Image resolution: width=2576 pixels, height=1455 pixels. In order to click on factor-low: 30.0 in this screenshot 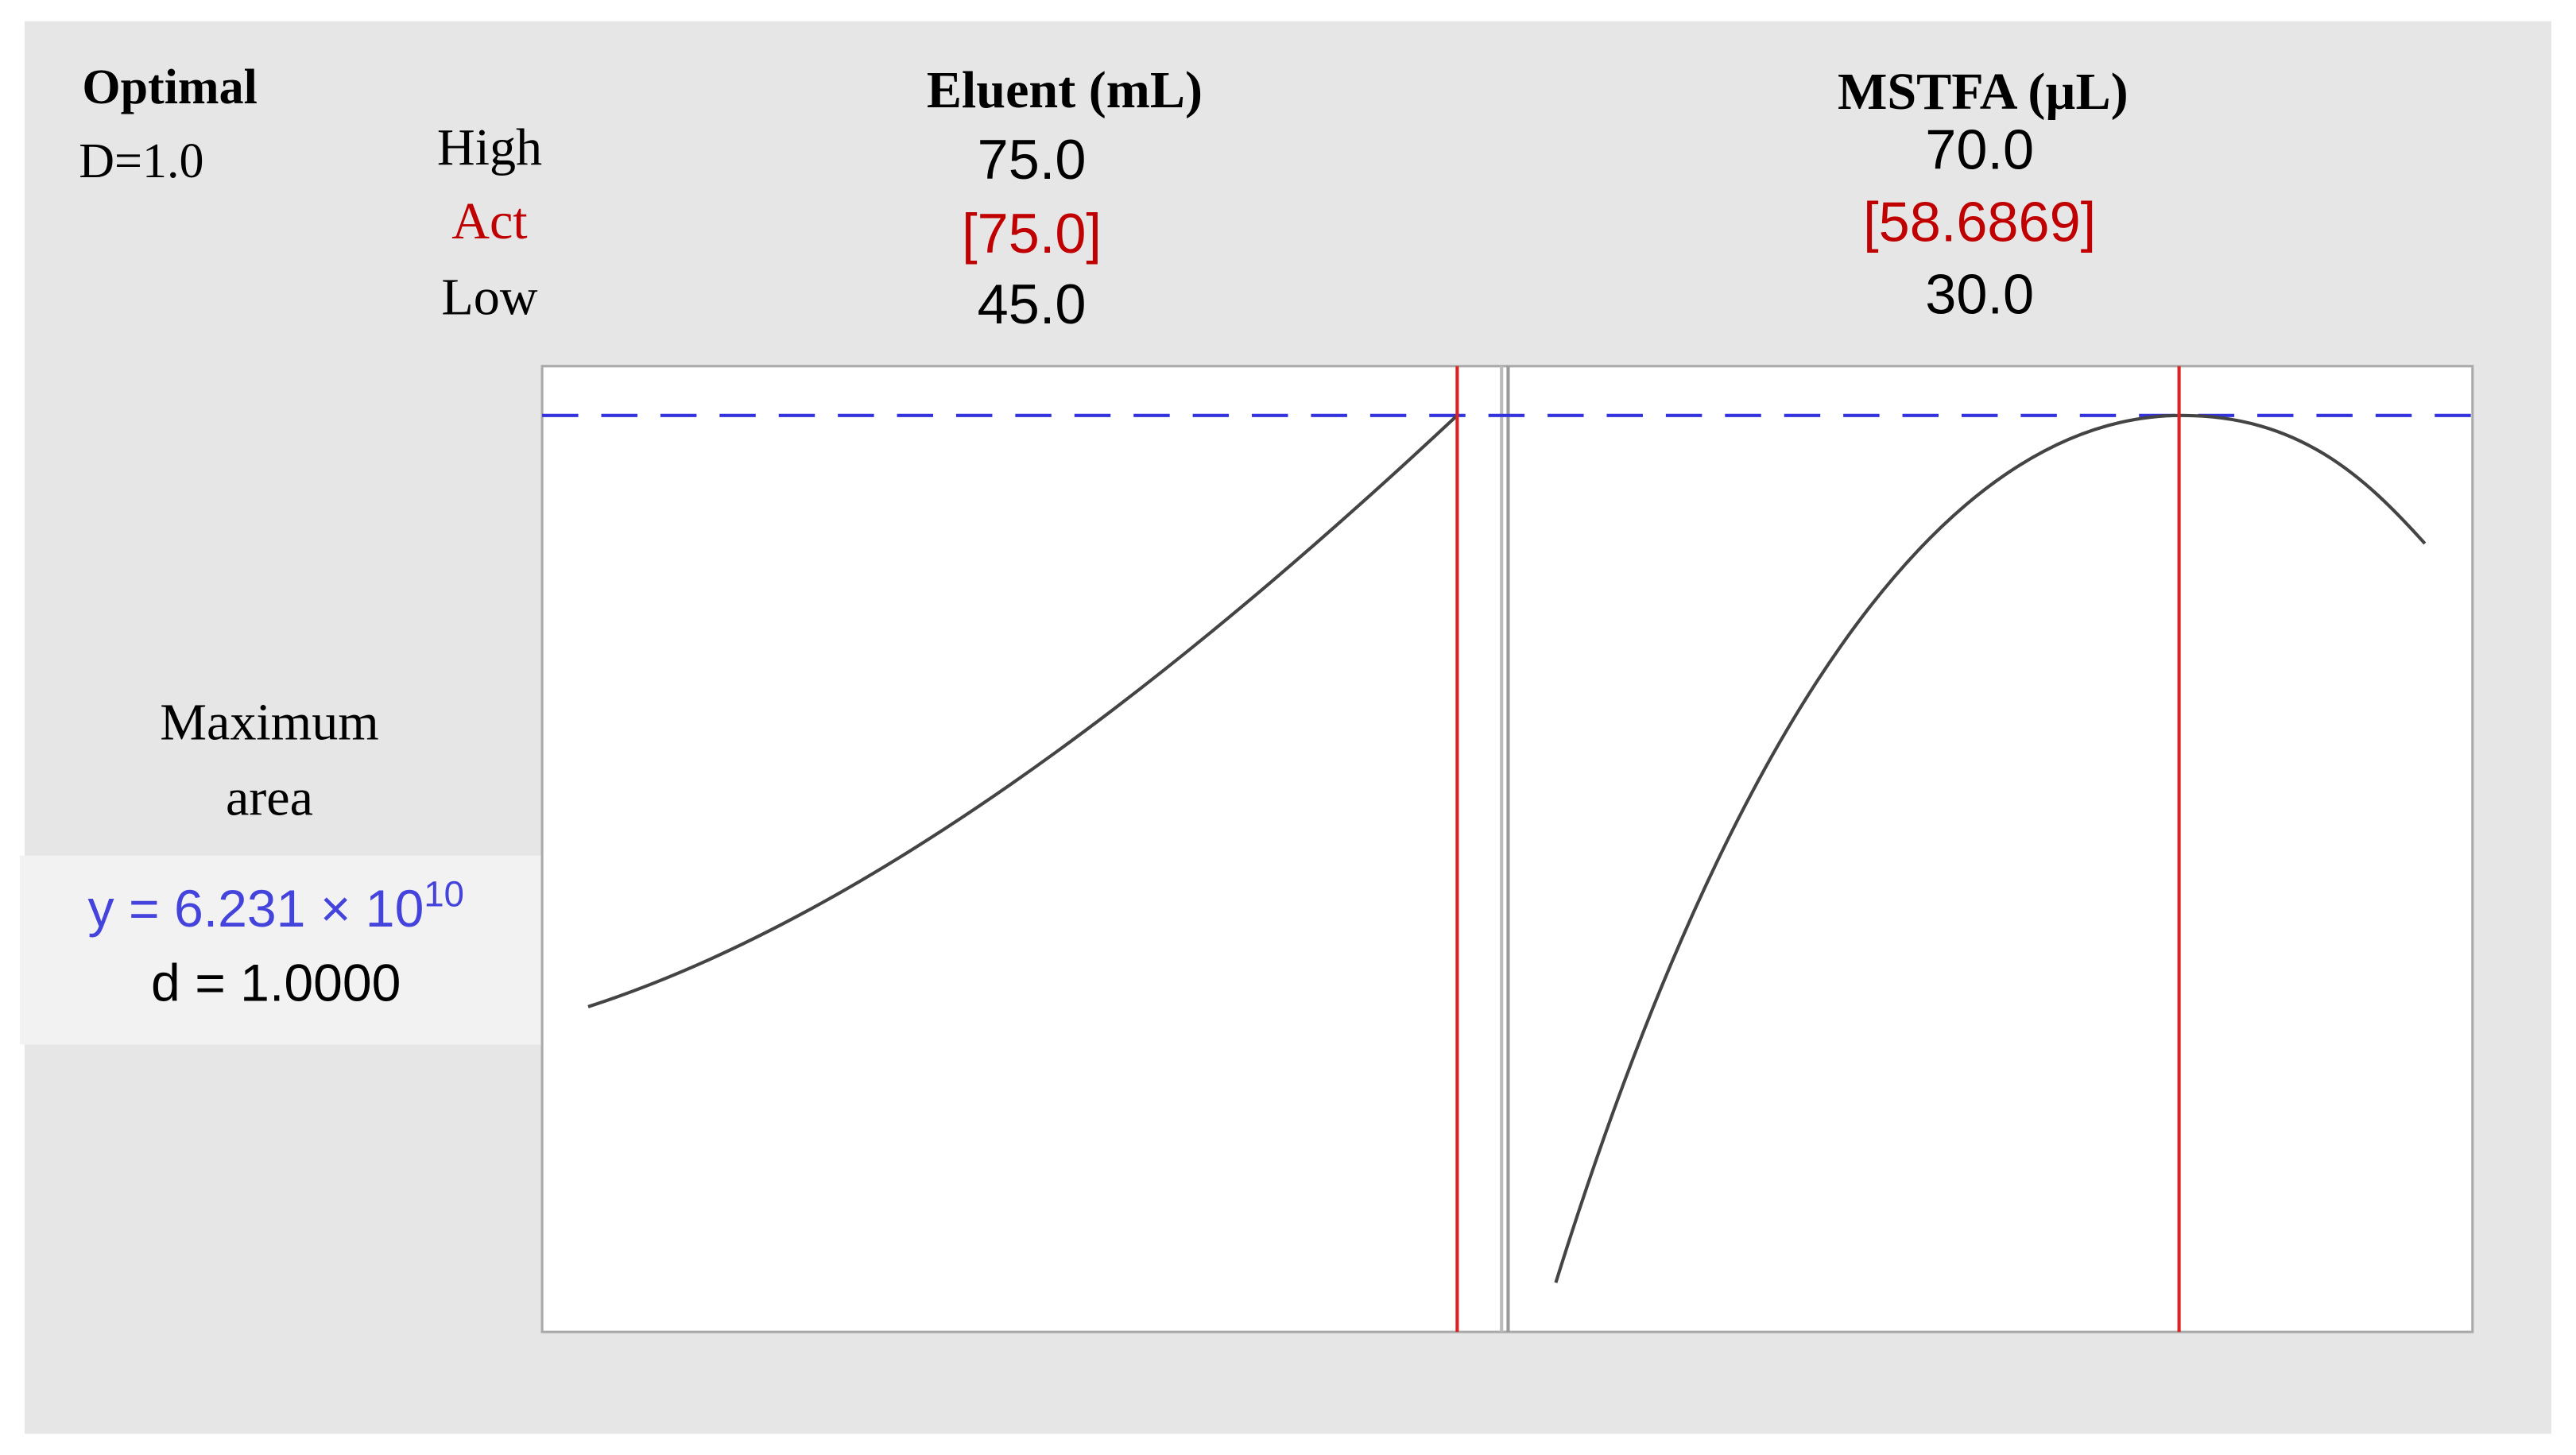, I will do `click(1979, 294)`.